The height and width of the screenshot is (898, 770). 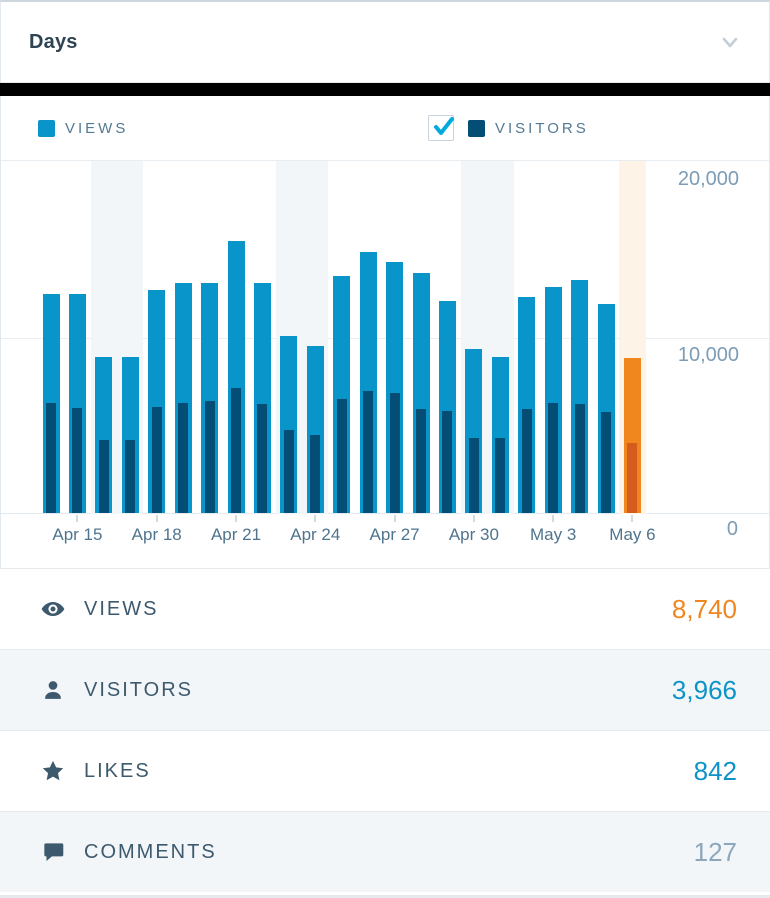 What do you see at coordinates (444, 126) in the screenshot?
I see `check-icon` at bounding box center [444, 126].